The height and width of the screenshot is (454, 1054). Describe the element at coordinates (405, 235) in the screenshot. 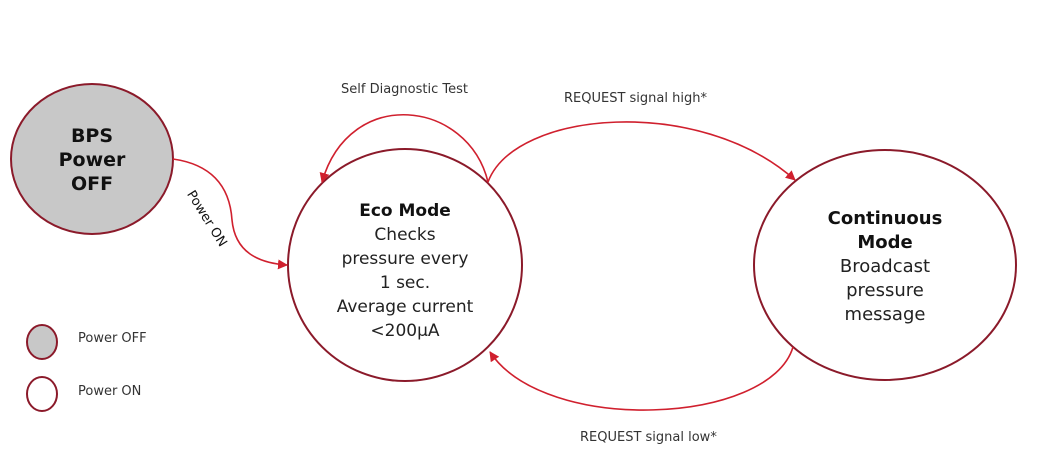

I see `eco-line: Checks` at that location.